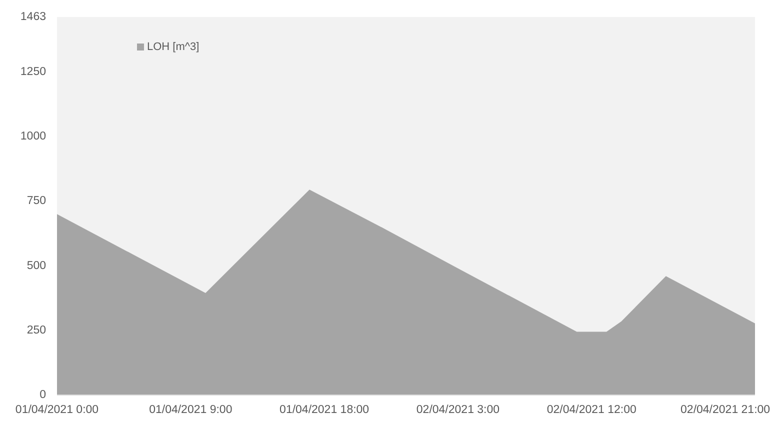 The height and width of the screenshot is (421, 775). What do you see at coordinates (57, 410) in the screenshot?
I see `x-tick-label: 01/04/2021 0:00` at bounding box center [57, 410].